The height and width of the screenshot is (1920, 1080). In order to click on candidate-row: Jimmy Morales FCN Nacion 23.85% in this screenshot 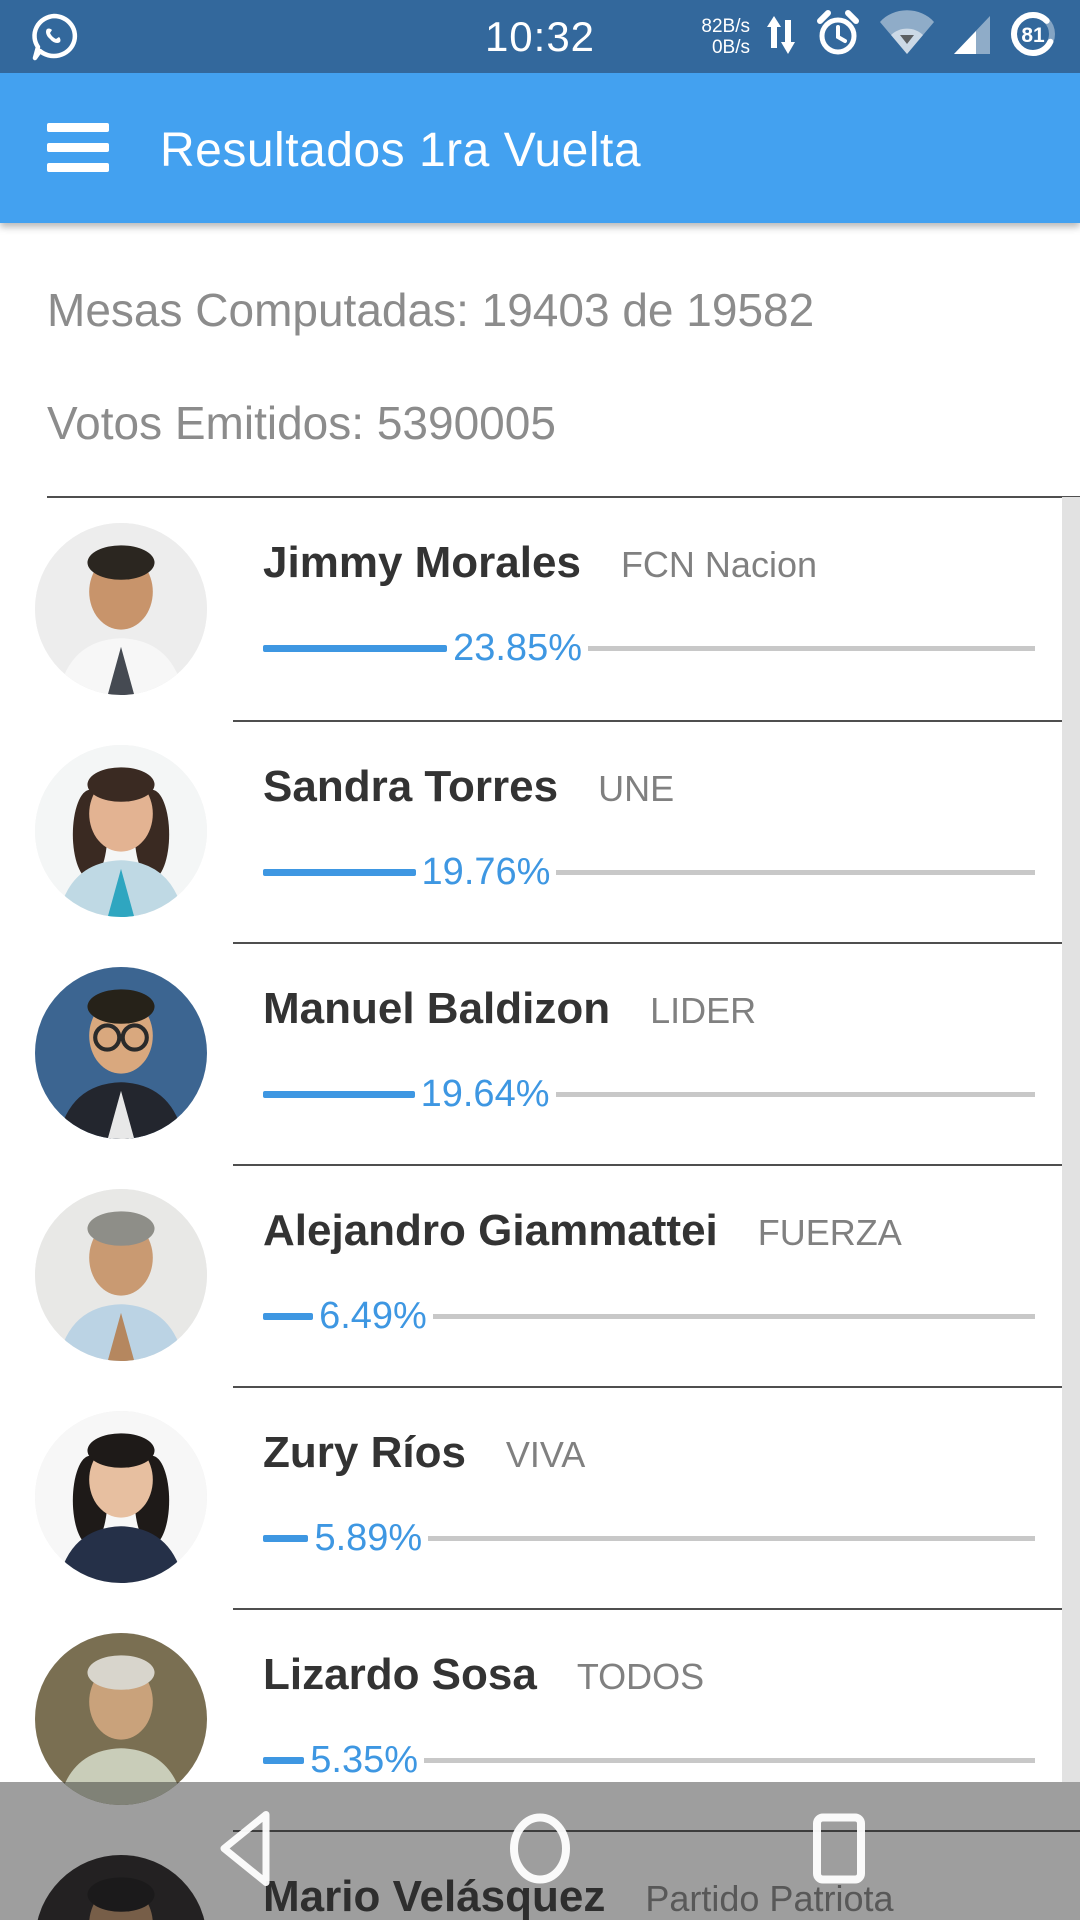, I will do `click(540, 609)`.